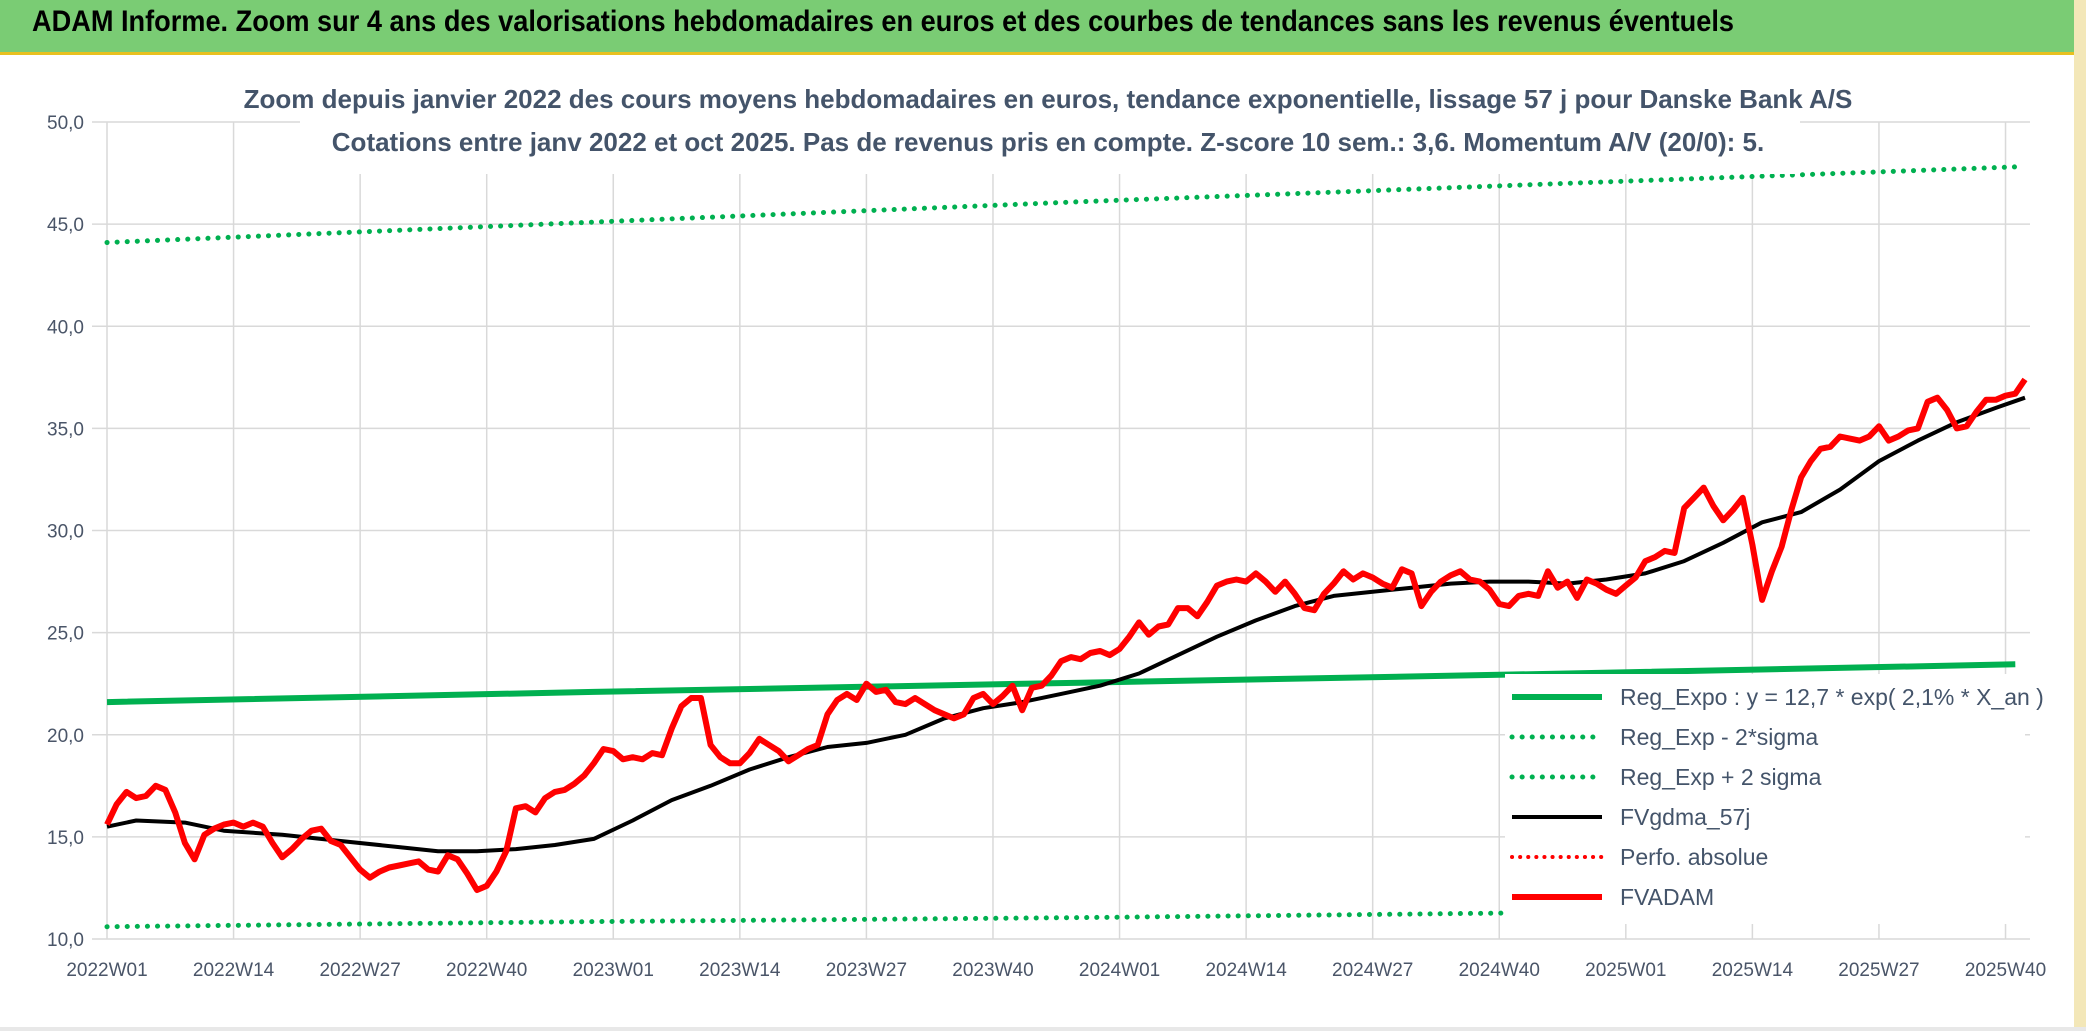 The image size is (2086, 1031). Describe the element at coordinates (1372, 970) in the screenshot. I see `x-tick-label: 2024W27` at that location.